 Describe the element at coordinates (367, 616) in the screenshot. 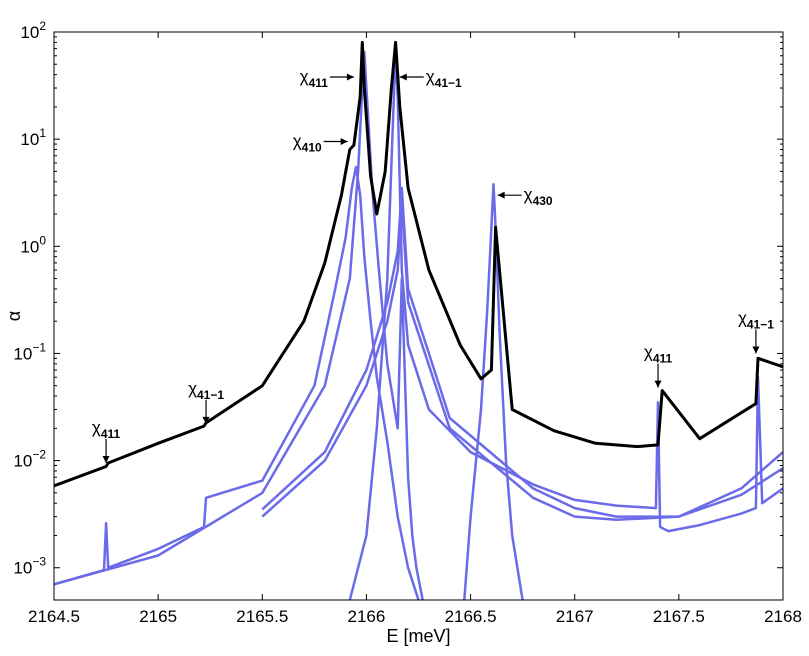

I see `x-tick-label: 2166` at that location.